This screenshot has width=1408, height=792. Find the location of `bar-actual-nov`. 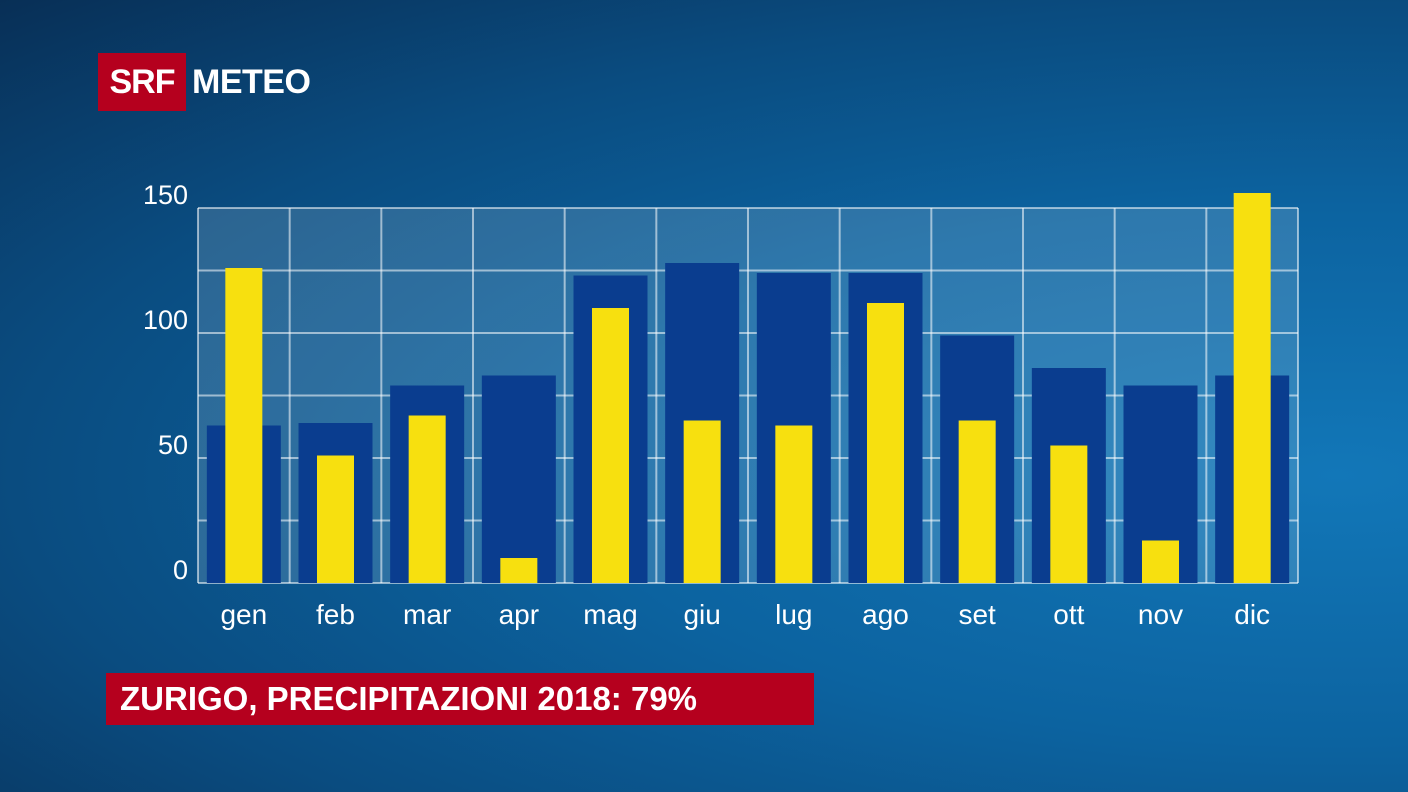

bar-actual-nov is located at coordinates (1160, 561).